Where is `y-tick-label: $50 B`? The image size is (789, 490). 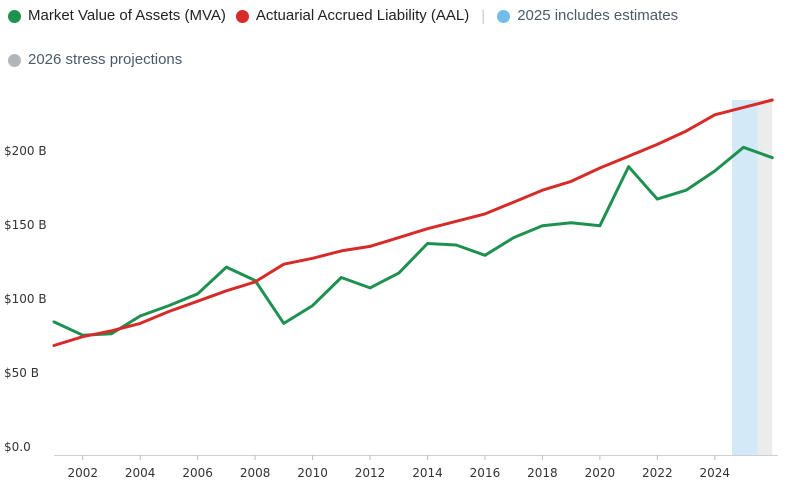 y-tick-label: $50 B is located at coordinates (21, 373).